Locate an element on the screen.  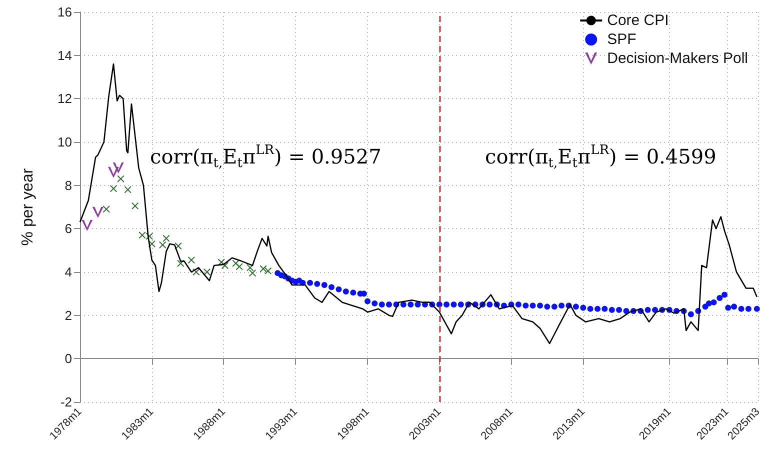
y-tick-label: 10 is located at coordinates (65, 142).